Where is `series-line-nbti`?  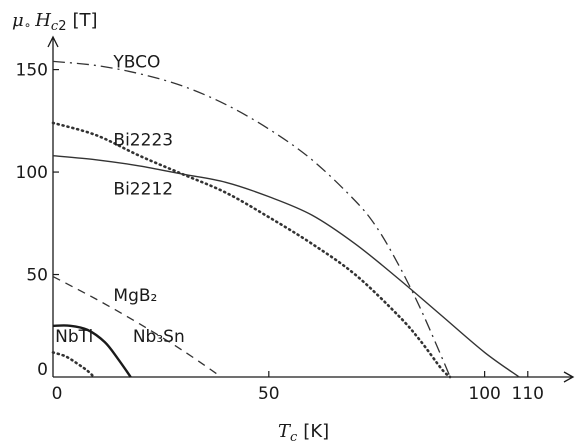
series-line-nbti is located at coordinates (73, 365).